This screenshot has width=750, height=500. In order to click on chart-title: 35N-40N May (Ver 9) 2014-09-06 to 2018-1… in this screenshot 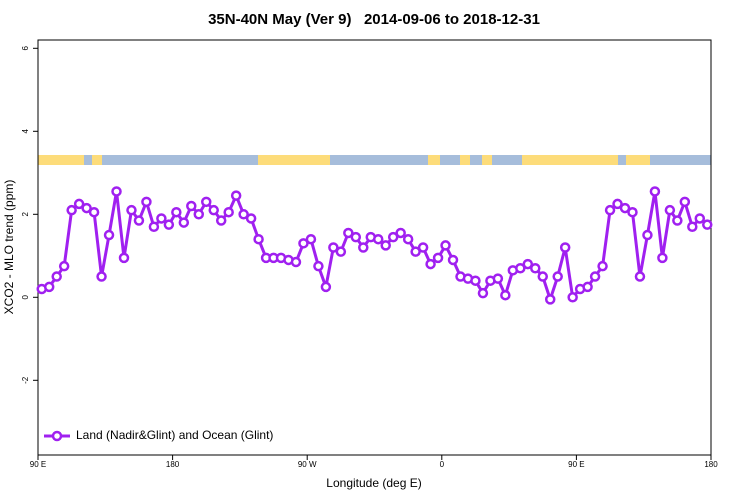, I will do `click(374, 19)`.